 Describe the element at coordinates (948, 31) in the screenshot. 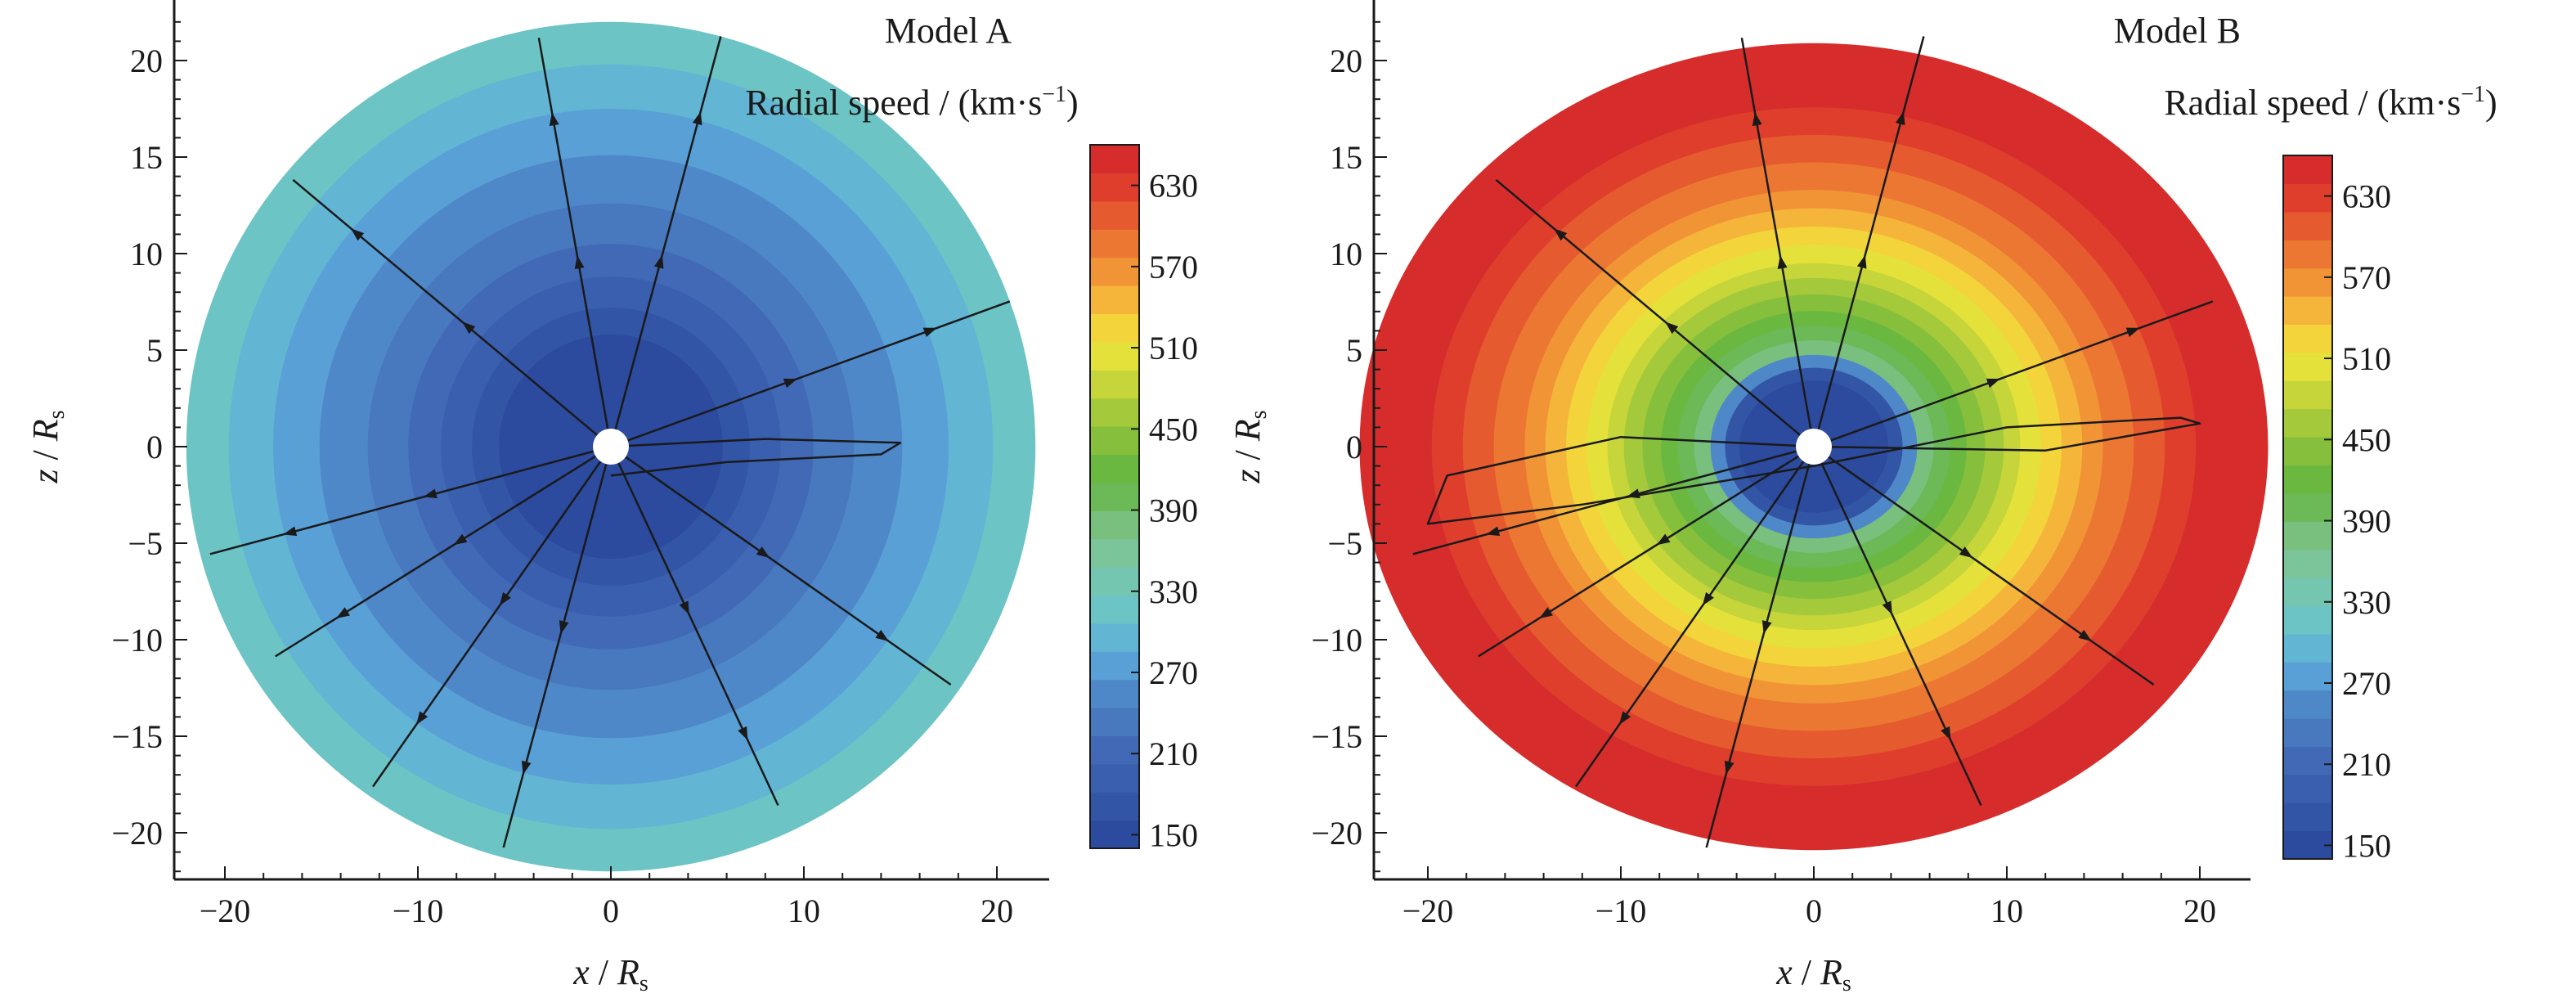

I see `model-a-title: Model A` at that location.